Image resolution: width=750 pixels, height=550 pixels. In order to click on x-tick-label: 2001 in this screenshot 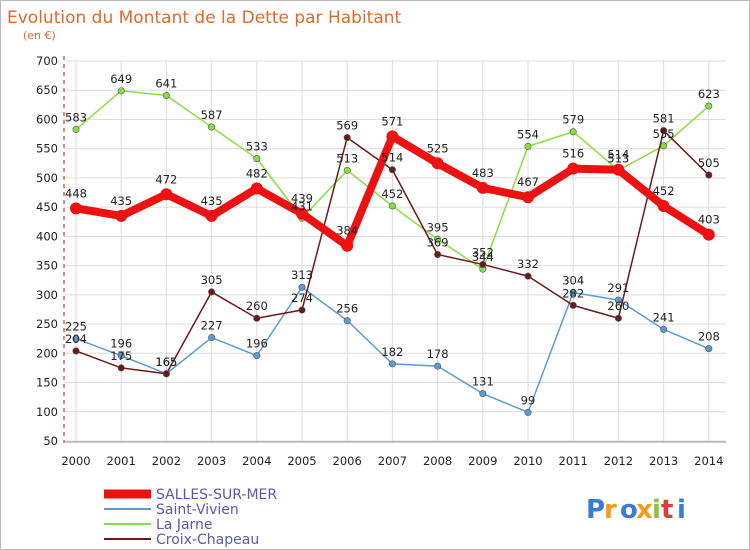, I will do `click(121, 461)`.